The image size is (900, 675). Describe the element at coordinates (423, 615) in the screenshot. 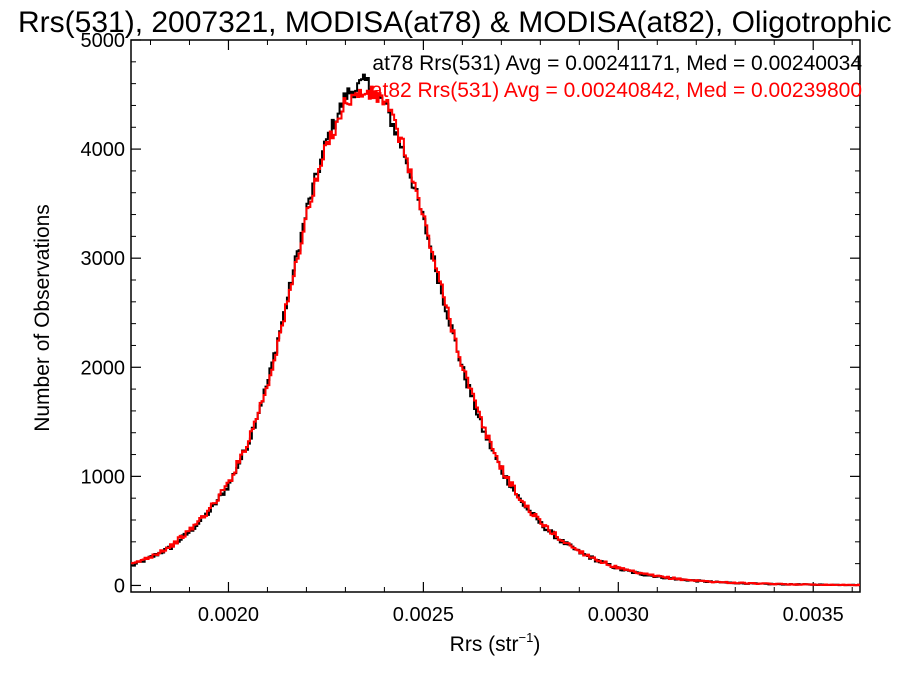

I see `x-tick-label: 0.0025` at that location.